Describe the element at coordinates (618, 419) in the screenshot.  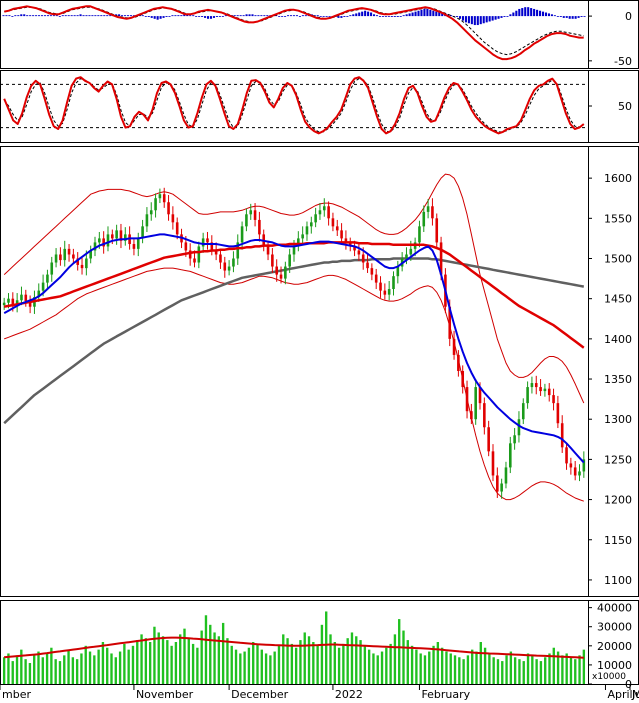
I see `y-tick-label: 1300` at that location.